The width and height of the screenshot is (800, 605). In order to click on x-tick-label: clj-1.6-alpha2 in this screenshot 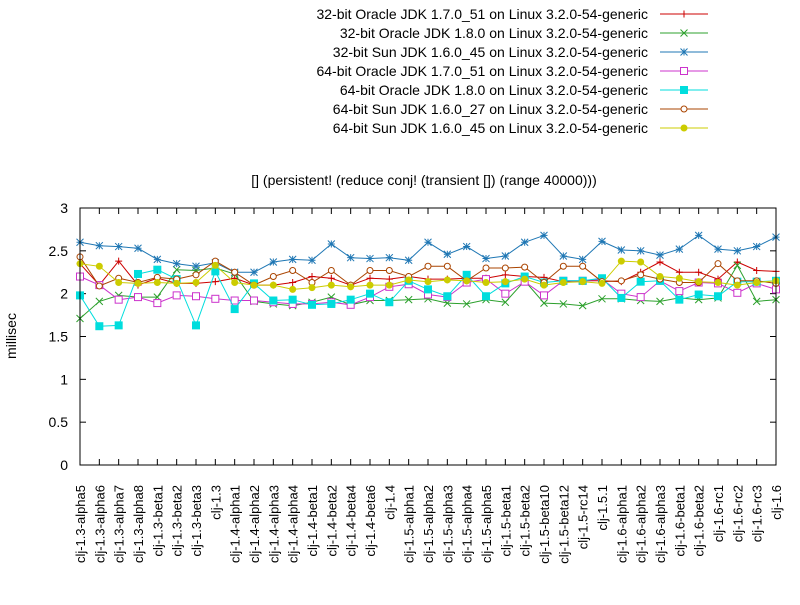, I will do `click(641, 524)`.